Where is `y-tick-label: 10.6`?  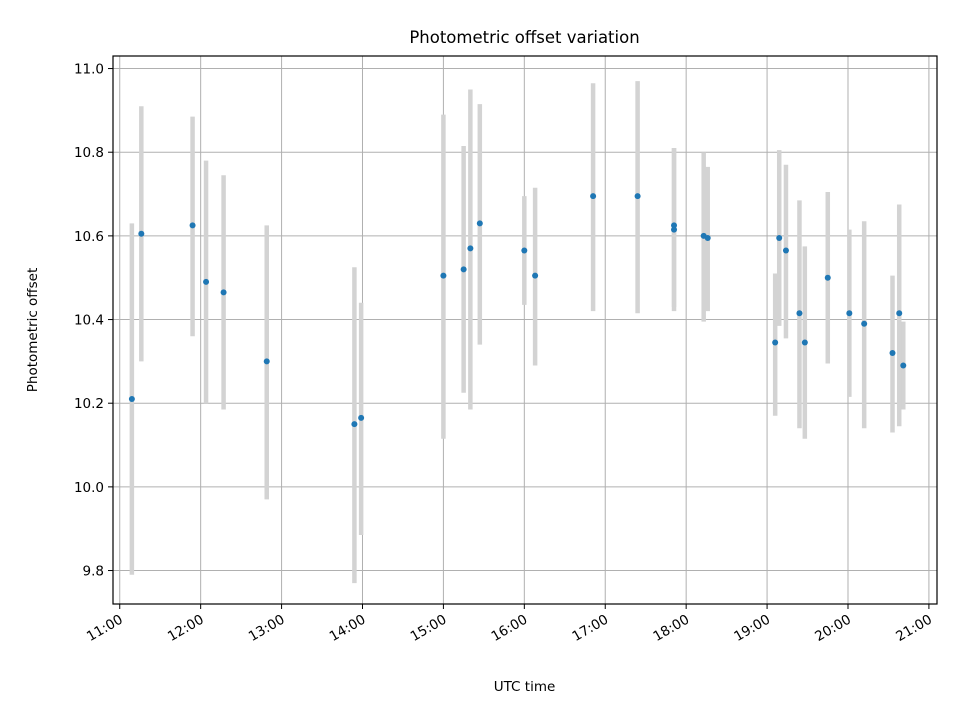 y-tick-label: 10.6 is located at coordinates (89, 237).